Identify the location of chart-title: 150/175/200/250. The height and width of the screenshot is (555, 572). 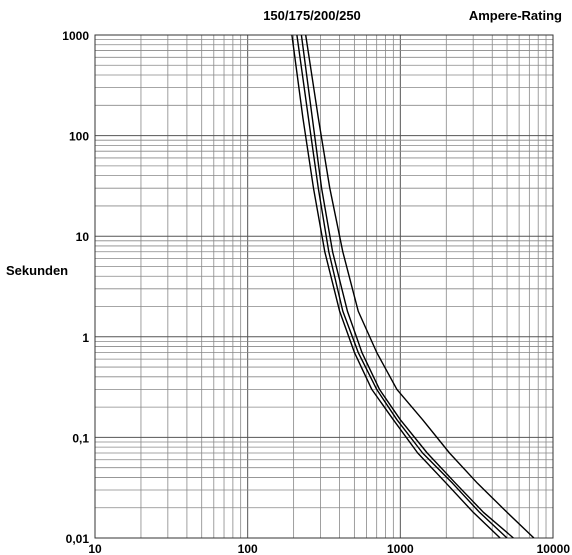
(312, 15).